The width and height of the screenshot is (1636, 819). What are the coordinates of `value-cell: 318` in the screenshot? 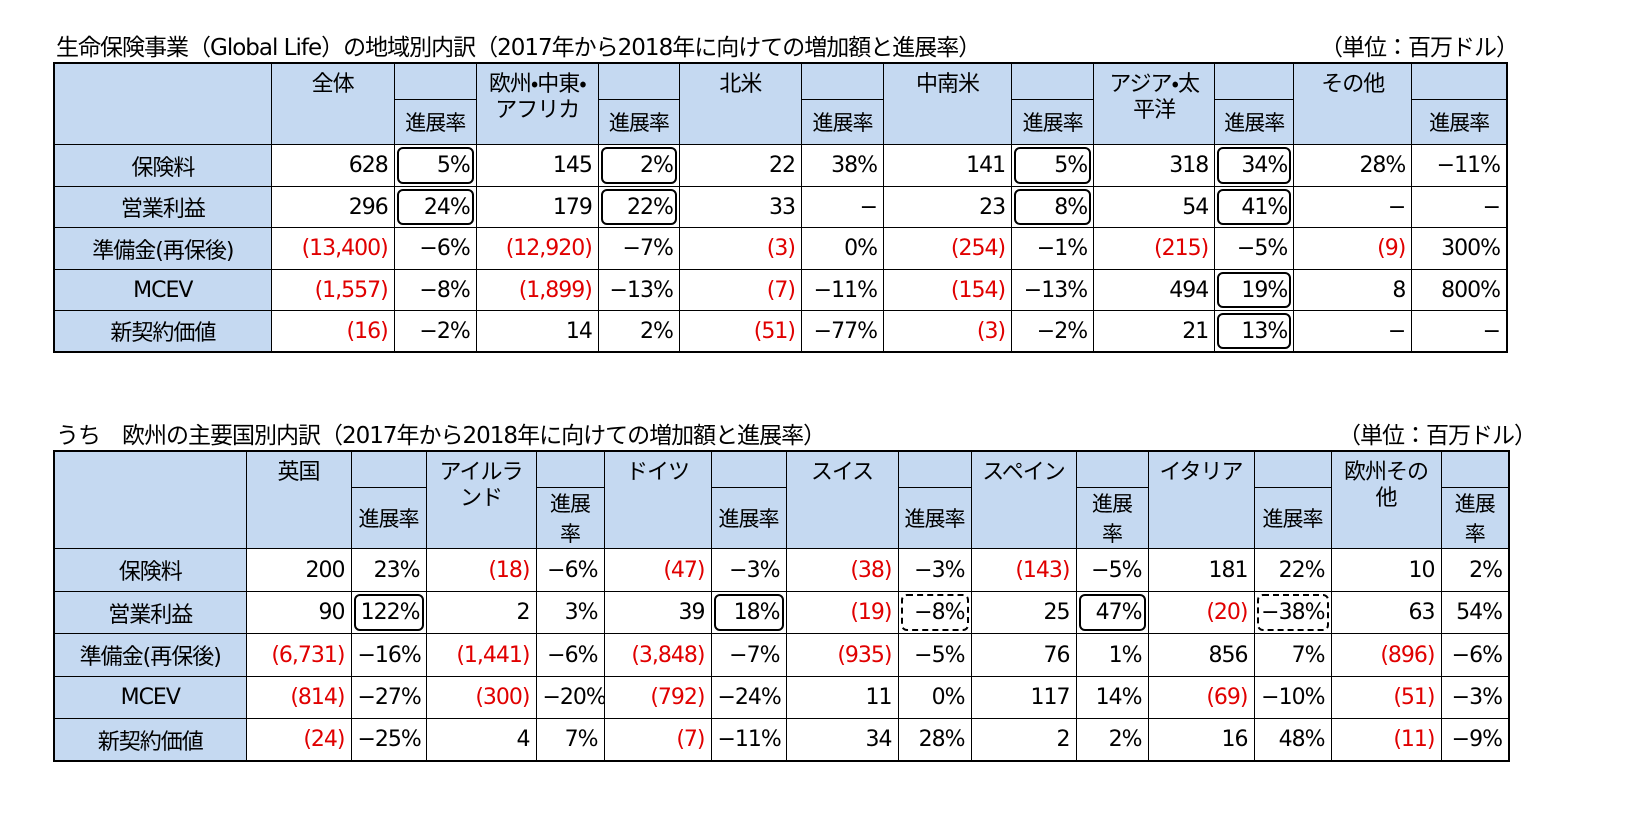 It's located at (1154, 165).